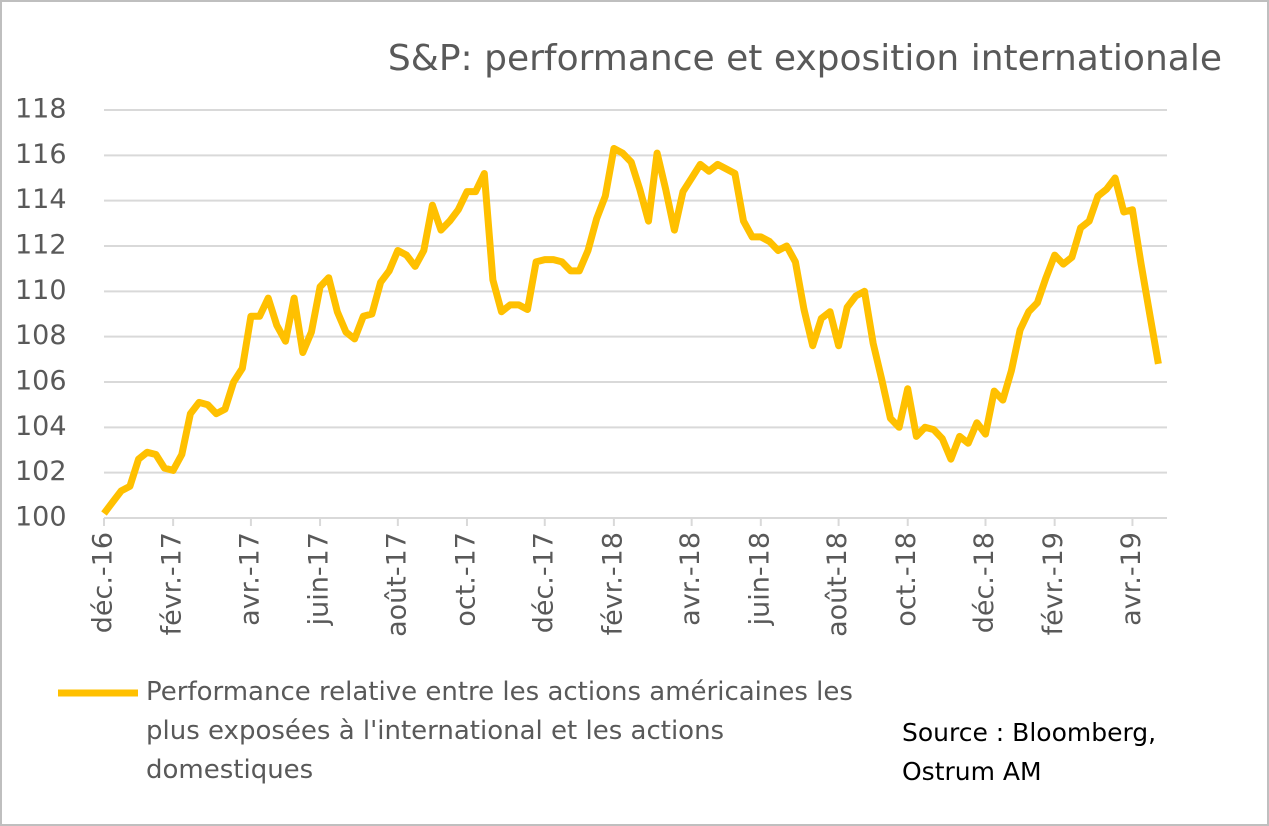  Describe the element at coordinates (41, 381) in the screenshot. I see `y-tick-label: 106` at that location.